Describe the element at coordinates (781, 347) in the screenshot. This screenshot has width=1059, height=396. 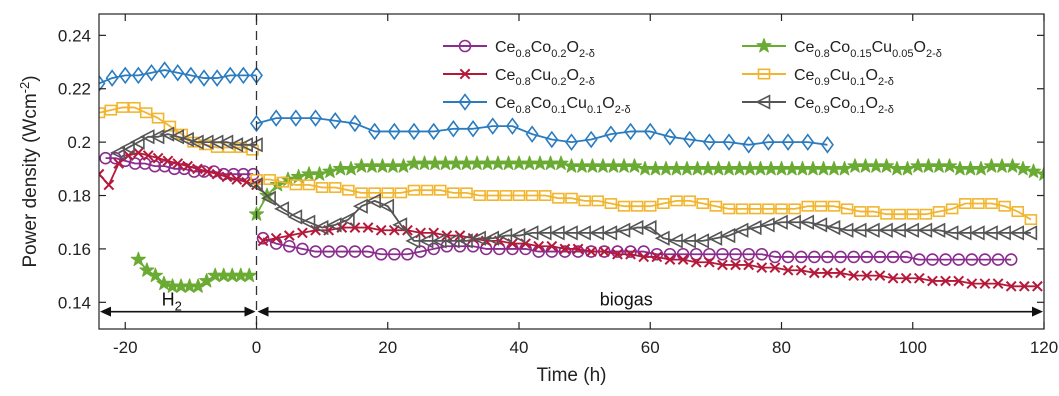
I see `x-tick-label: 80` at that location.